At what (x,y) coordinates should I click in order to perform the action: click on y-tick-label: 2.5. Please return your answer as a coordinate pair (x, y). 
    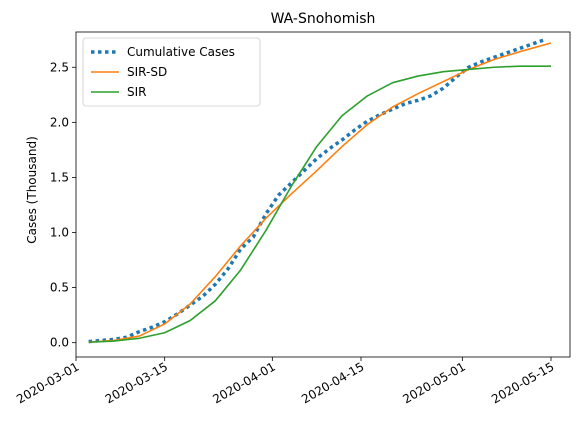
    Looking at the image, I should click on (59, 67).